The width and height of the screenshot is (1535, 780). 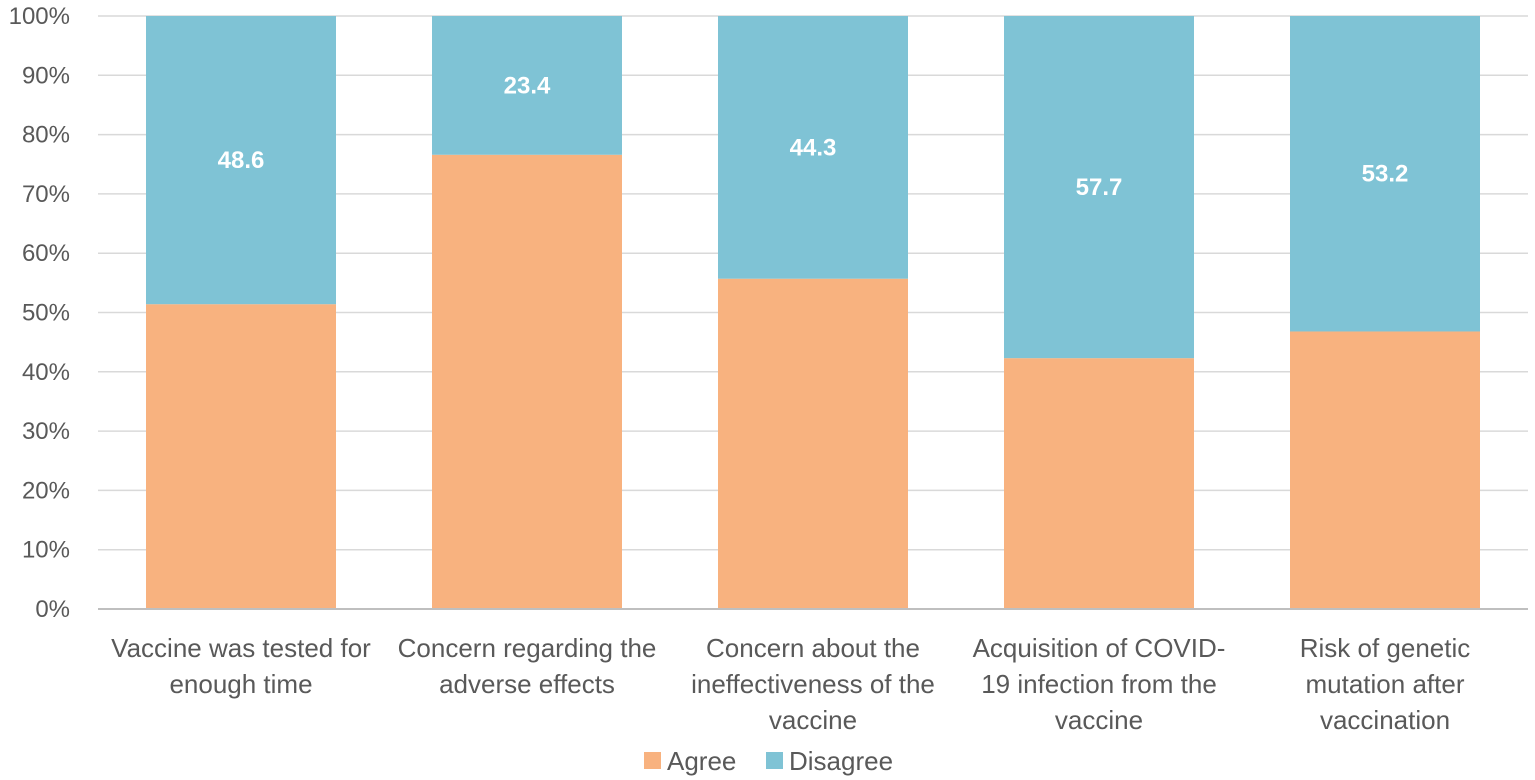 I want to click on data-label-disagree: 57.7, so click(x=1099, y=187).